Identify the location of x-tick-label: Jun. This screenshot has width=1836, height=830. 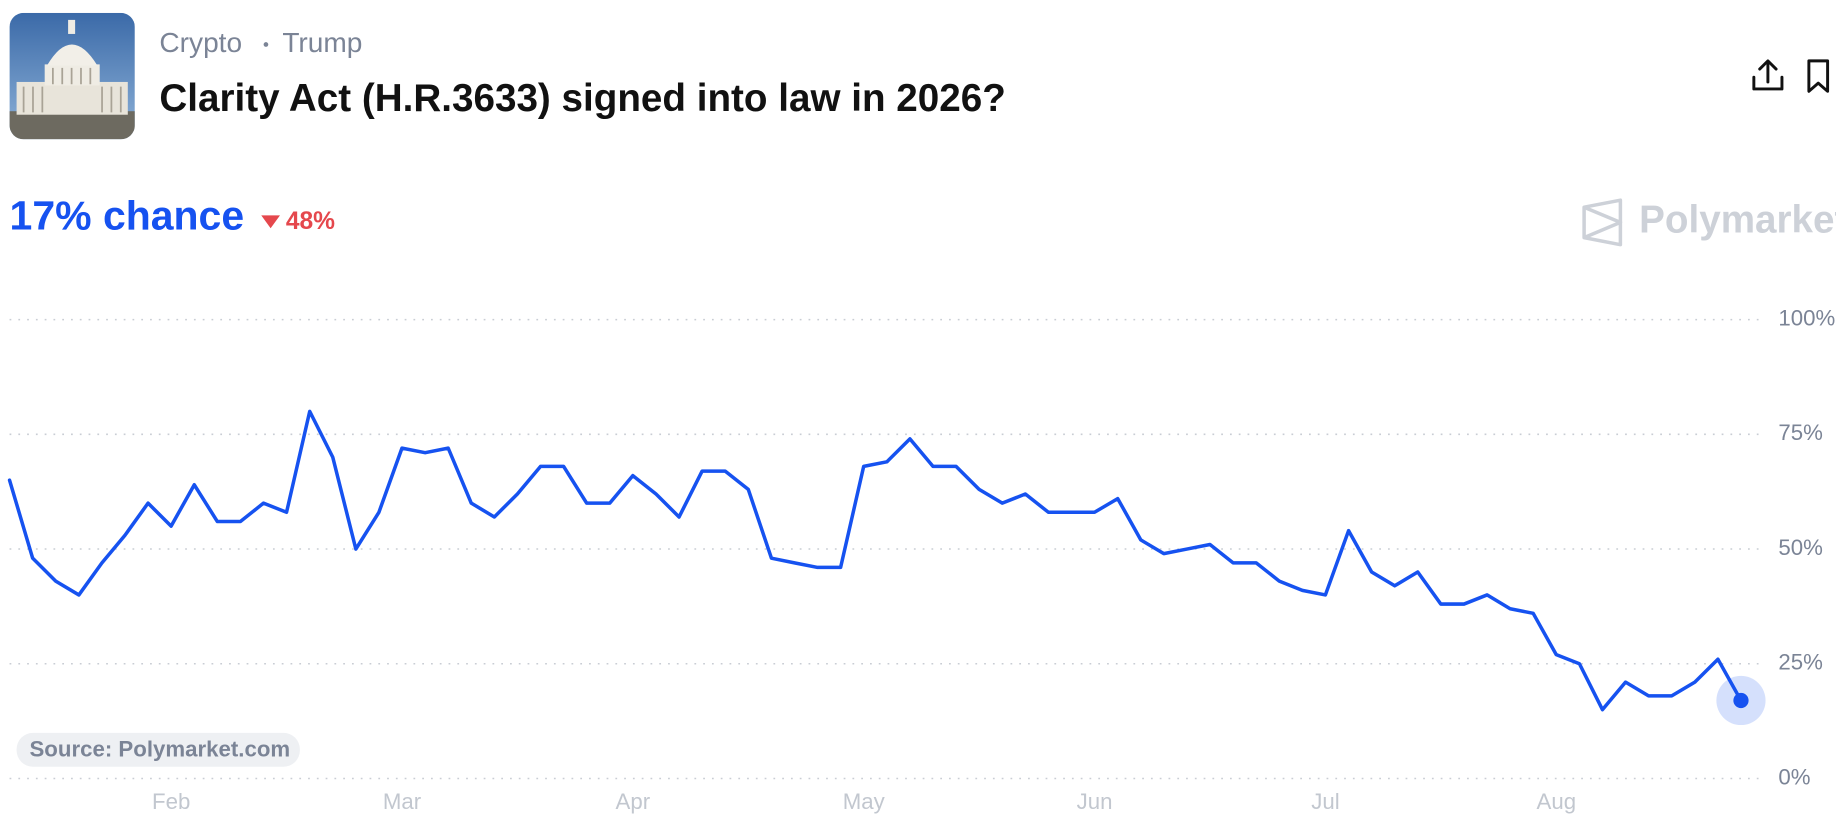
(1095, 801).